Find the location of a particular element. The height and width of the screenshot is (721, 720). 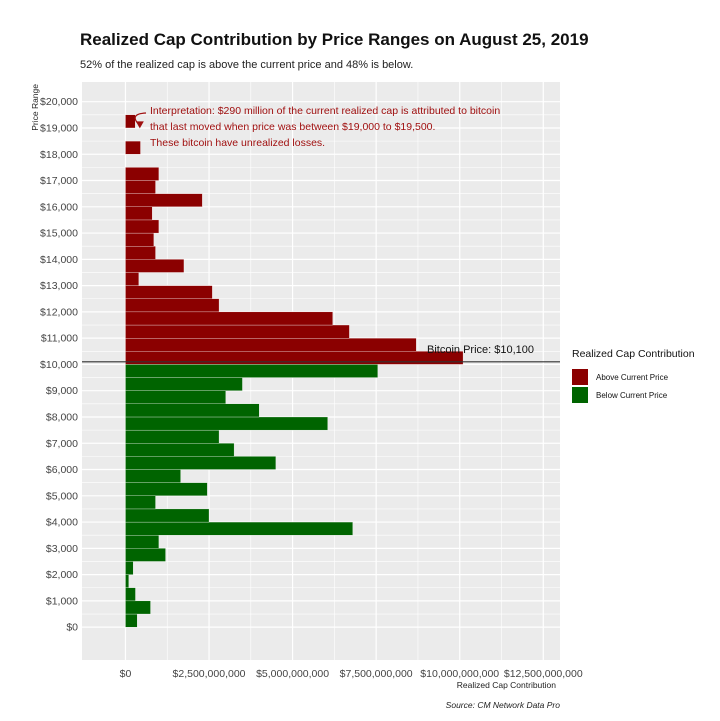

y-tick-label: $8,000 is located at coordinates (62, 417).